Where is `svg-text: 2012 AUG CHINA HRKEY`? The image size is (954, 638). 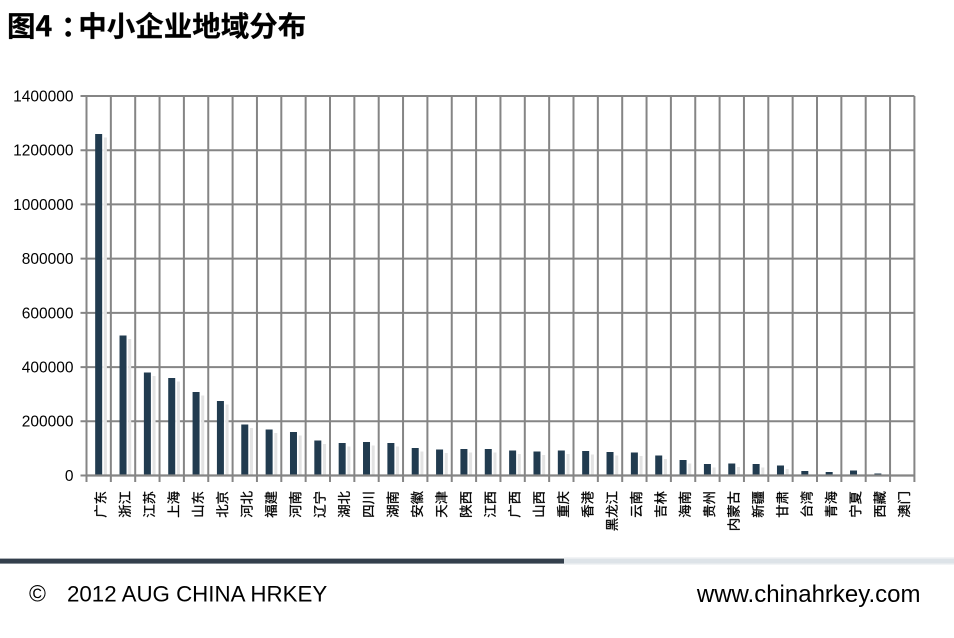
svg-text: 2012 AUG CHINA HRKEY is located at coordinates (197, 594).